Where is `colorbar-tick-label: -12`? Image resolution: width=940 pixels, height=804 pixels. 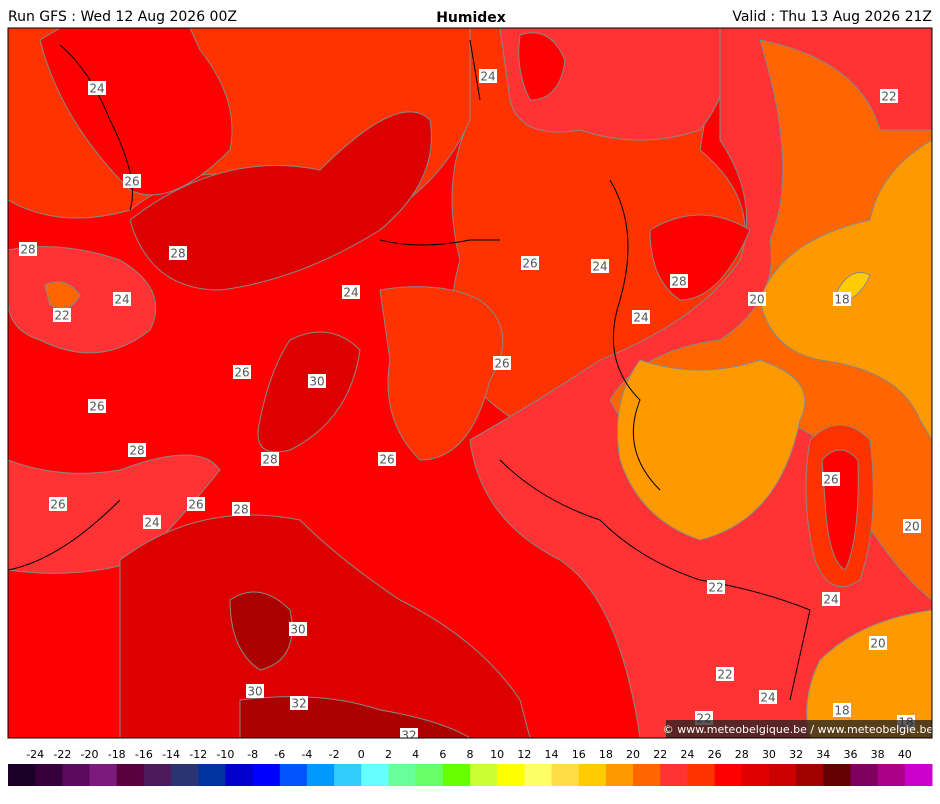 colorbar-tick-label: -12 is located at coordinates (198, 754).